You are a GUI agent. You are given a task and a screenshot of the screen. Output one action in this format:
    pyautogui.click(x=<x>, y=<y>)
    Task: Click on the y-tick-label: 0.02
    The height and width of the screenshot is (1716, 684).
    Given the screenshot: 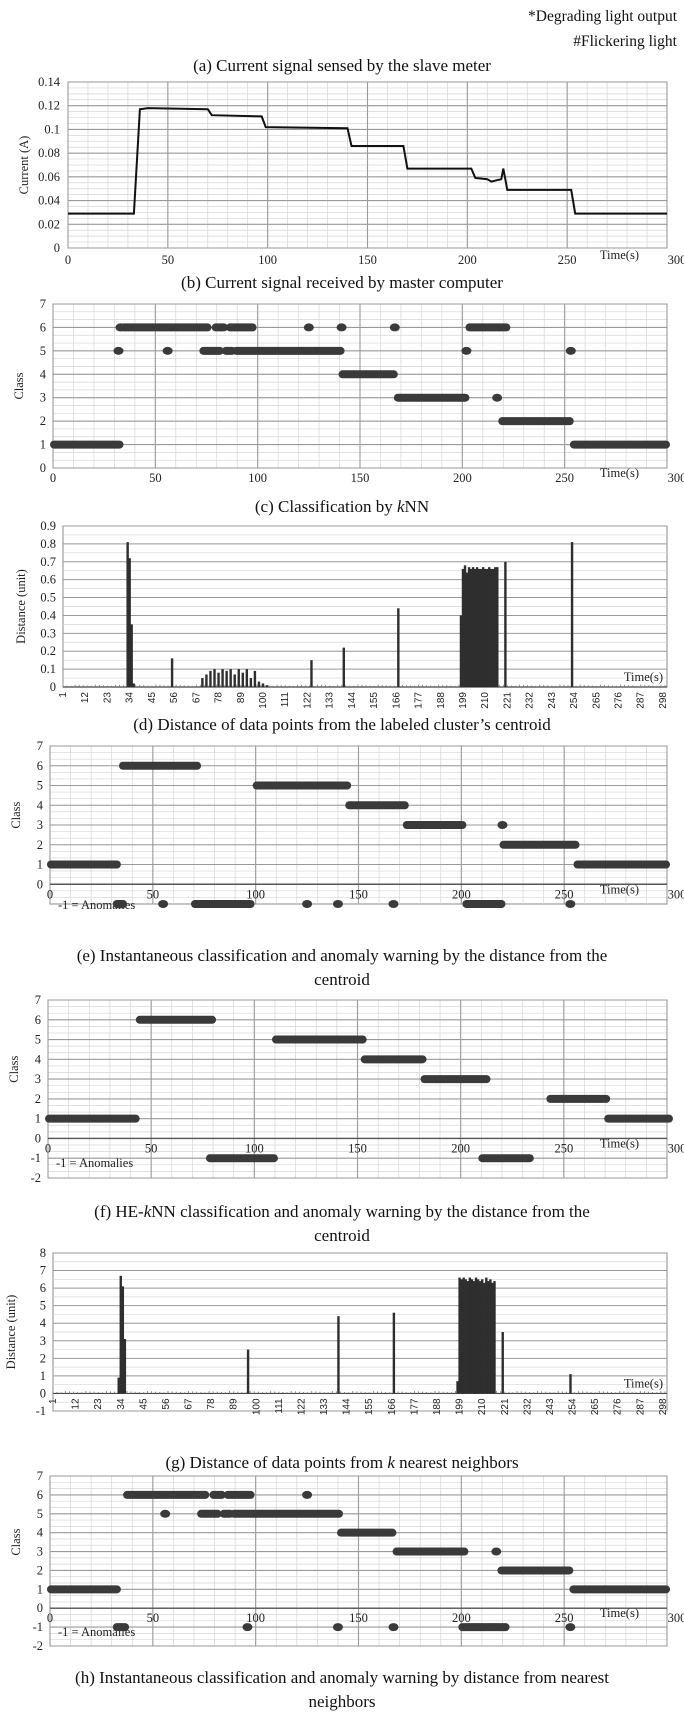 What is the action you would take?
    pyautogui.click(x=49, y=224)
    